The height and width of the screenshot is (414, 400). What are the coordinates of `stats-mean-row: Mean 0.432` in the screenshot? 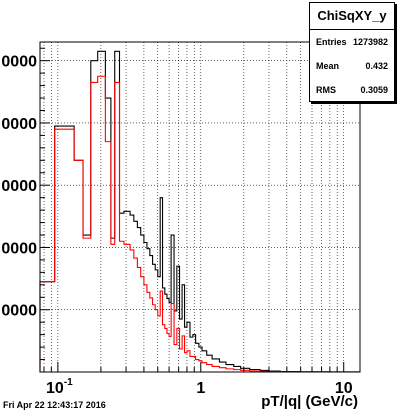 It's located at (352, 66).